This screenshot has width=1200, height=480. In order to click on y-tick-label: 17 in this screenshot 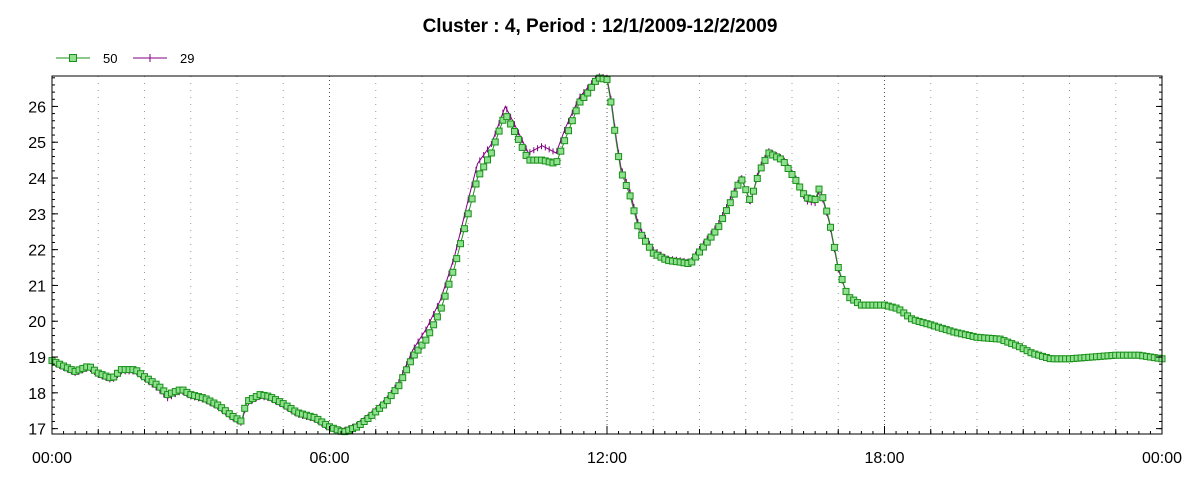, I will do `click(37, 430)`.